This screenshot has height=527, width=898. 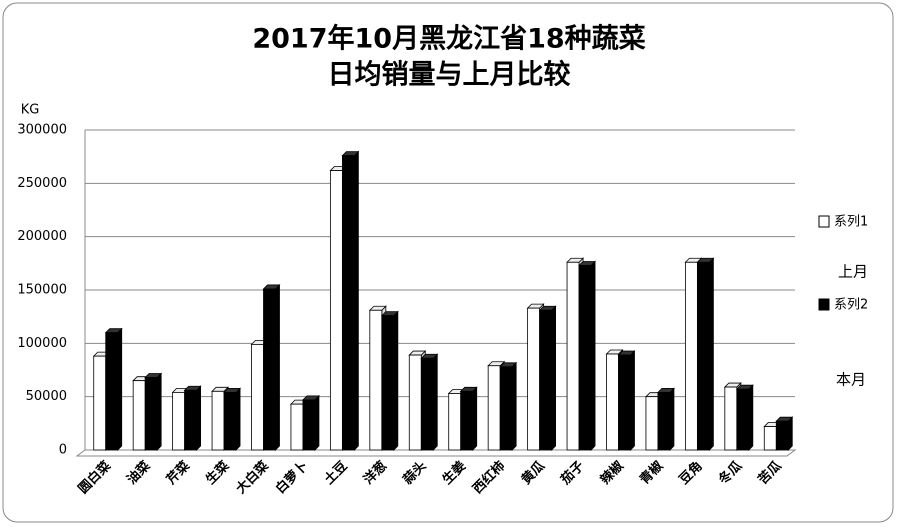 What do you see at coordinates (436, 453) in the screenshot?
I see `plot-floor` at bounding box center [436, 453].